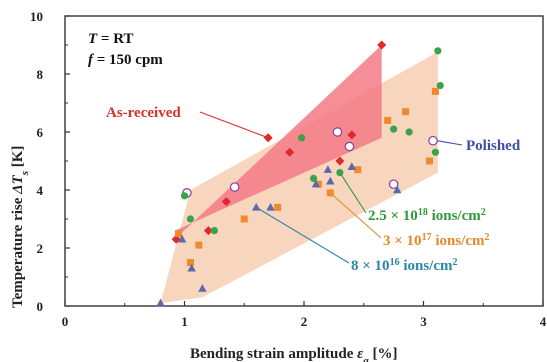 This screenshot has height=362, width=547. Describe the element at coordinates (143, 113) in the screenshot. I see `annotation-as-received: As-received` at that location.